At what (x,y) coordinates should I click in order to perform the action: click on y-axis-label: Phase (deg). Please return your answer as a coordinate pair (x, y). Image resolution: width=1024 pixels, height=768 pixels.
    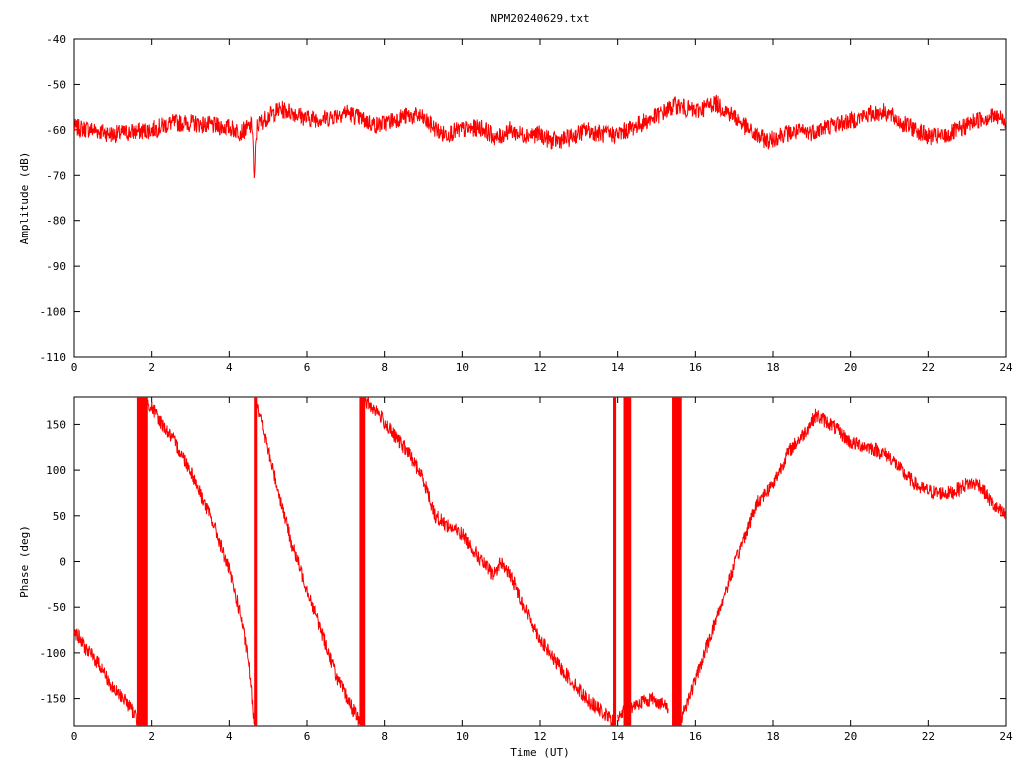
    Looking at the image, I should click on (24, 561).